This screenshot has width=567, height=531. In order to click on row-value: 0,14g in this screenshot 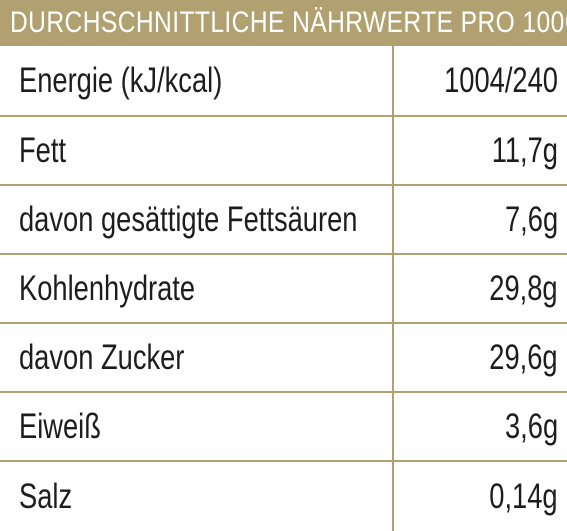, I will do `click(523, 496)`.